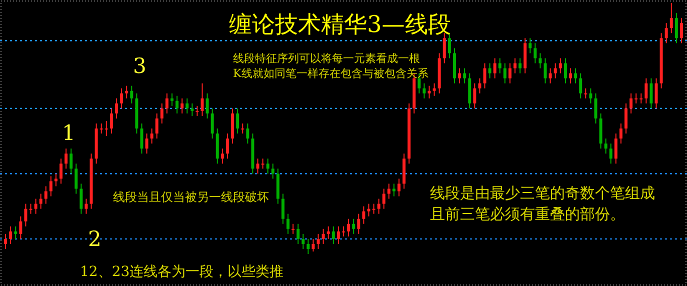  What do you see at coordinates (542, 193) in the screenshot?
I see `annotation: 线段是由最少三笔的奇数个笔组成` at bounding box center [542, 193].